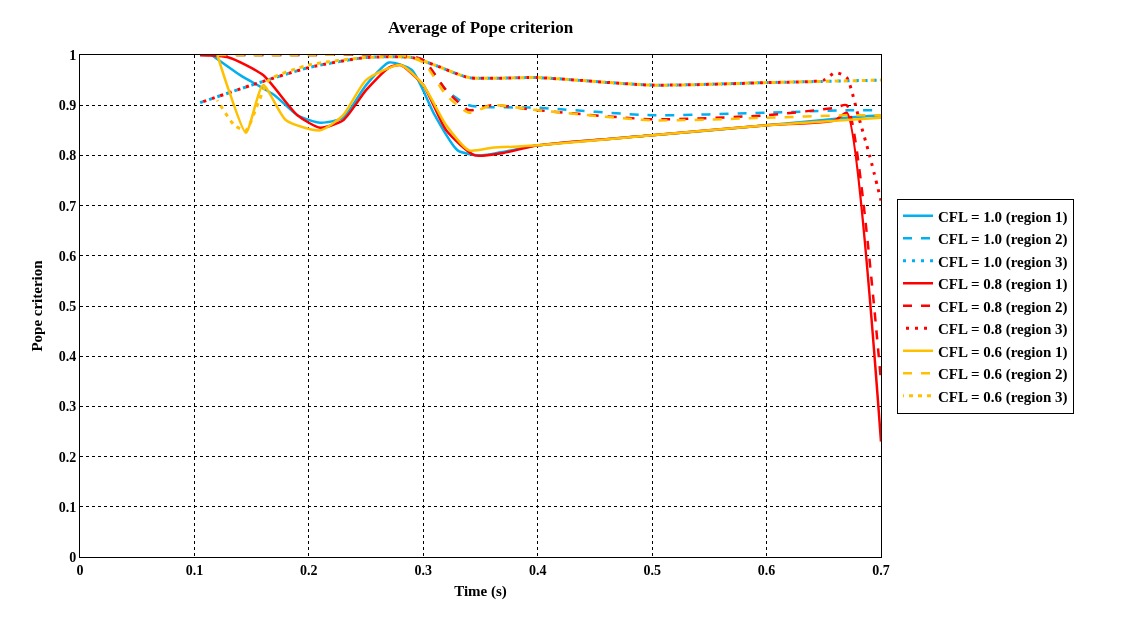  What do you see at coordinates (423, 570) in the screenshot?
I see `x-tick-label: 0.3` at bounding box center [423, 570].